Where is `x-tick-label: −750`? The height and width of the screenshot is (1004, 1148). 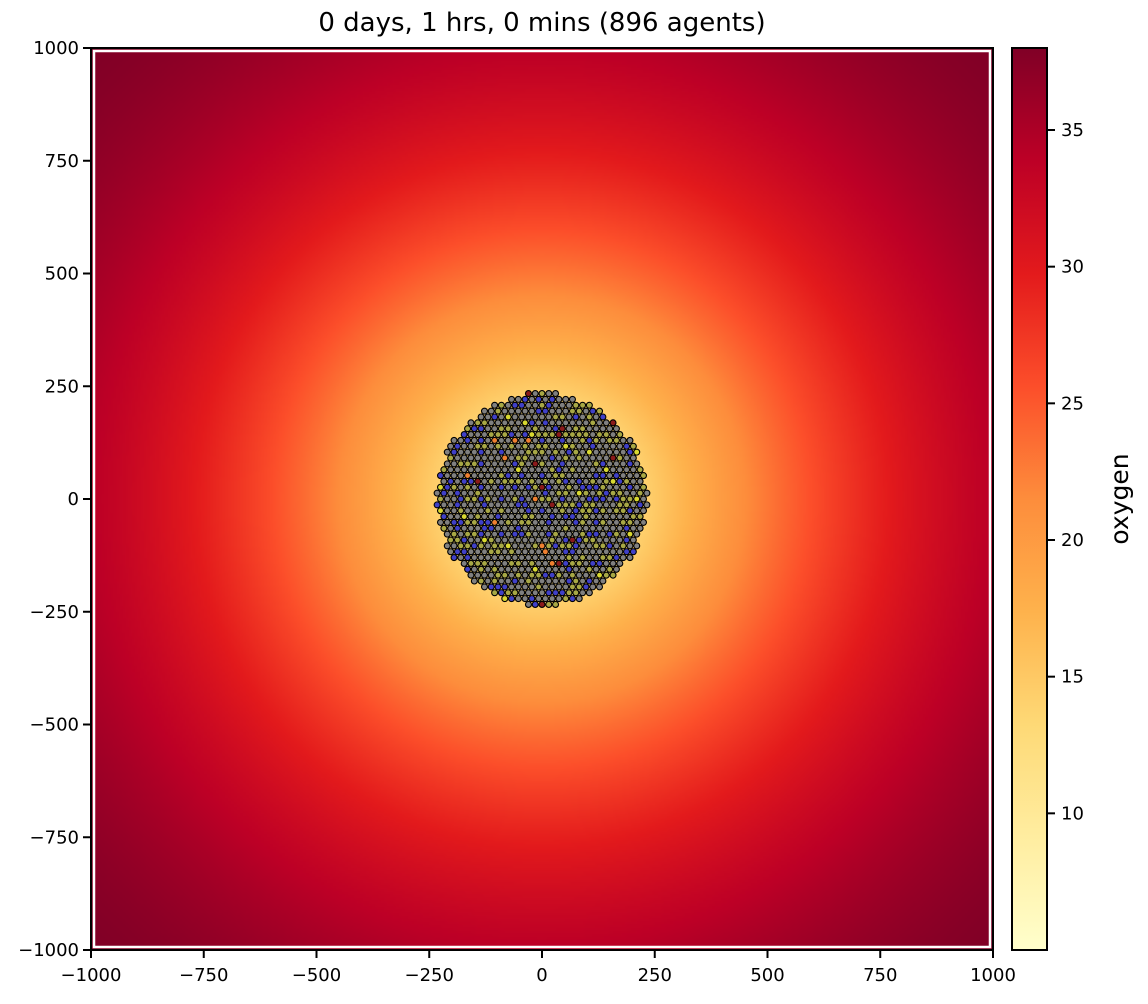
x-tick-label: −750 is located at coordinates (203, 975).